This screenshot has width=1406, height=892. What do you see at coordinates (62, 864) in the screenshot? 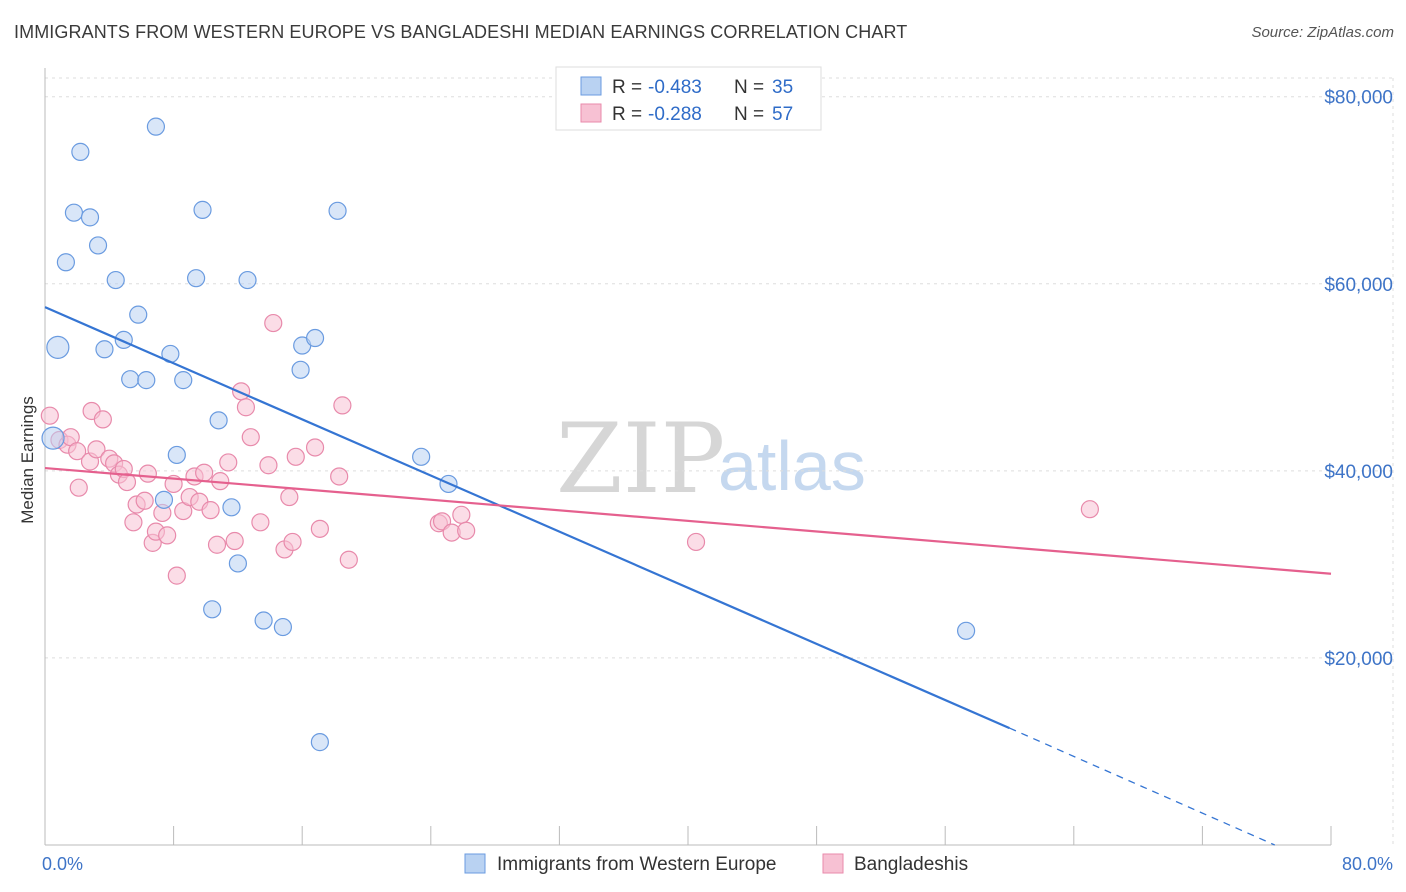
I see `x-tick-label-min: 0.0%` at bounding box center [62, 864].